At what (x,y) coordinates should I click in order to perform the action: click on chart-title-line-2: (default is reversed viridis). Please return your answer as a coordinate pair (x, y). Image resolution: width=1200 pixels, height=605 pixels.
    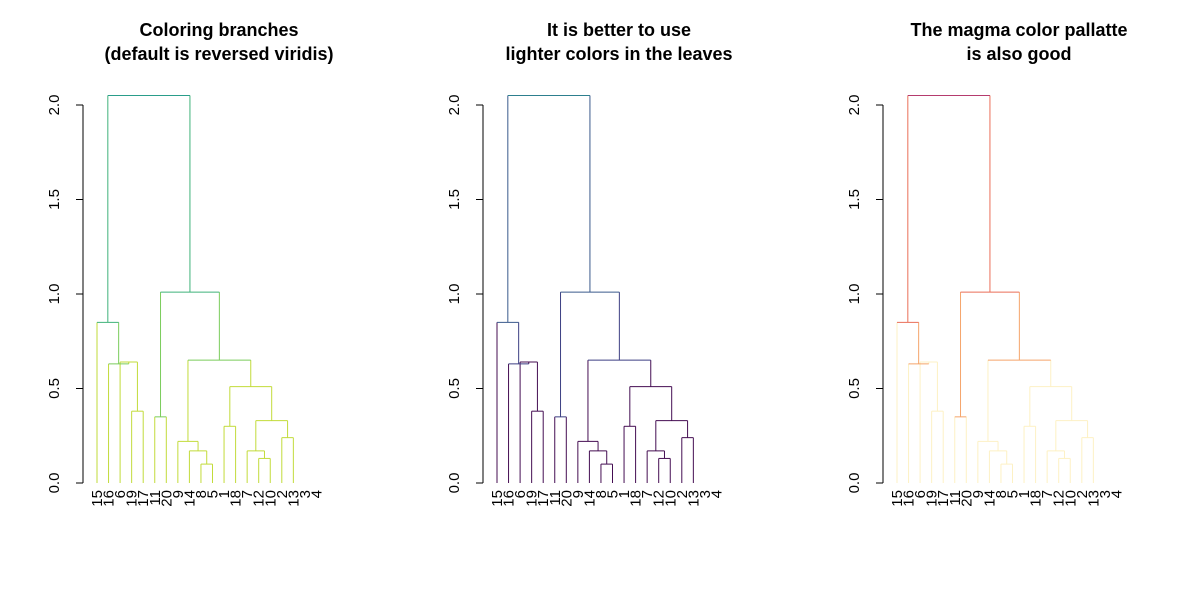
    Looking at the image, I should click on (218, 54).